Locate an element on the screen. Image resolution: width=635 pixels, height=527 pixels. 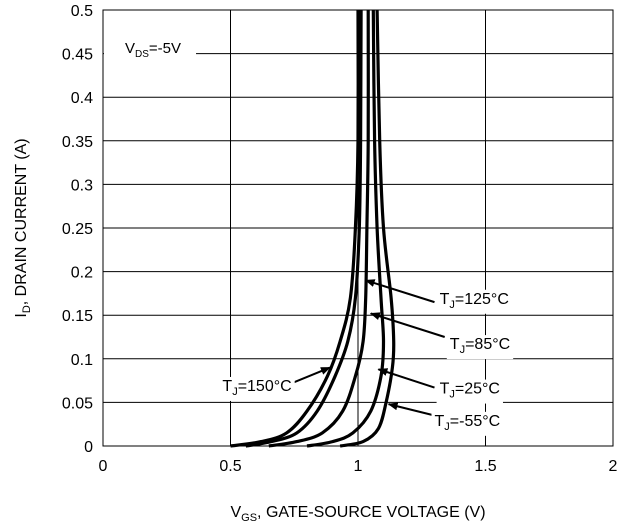
annotation-label: TJ=25°C is located at coordinates (470, 391).